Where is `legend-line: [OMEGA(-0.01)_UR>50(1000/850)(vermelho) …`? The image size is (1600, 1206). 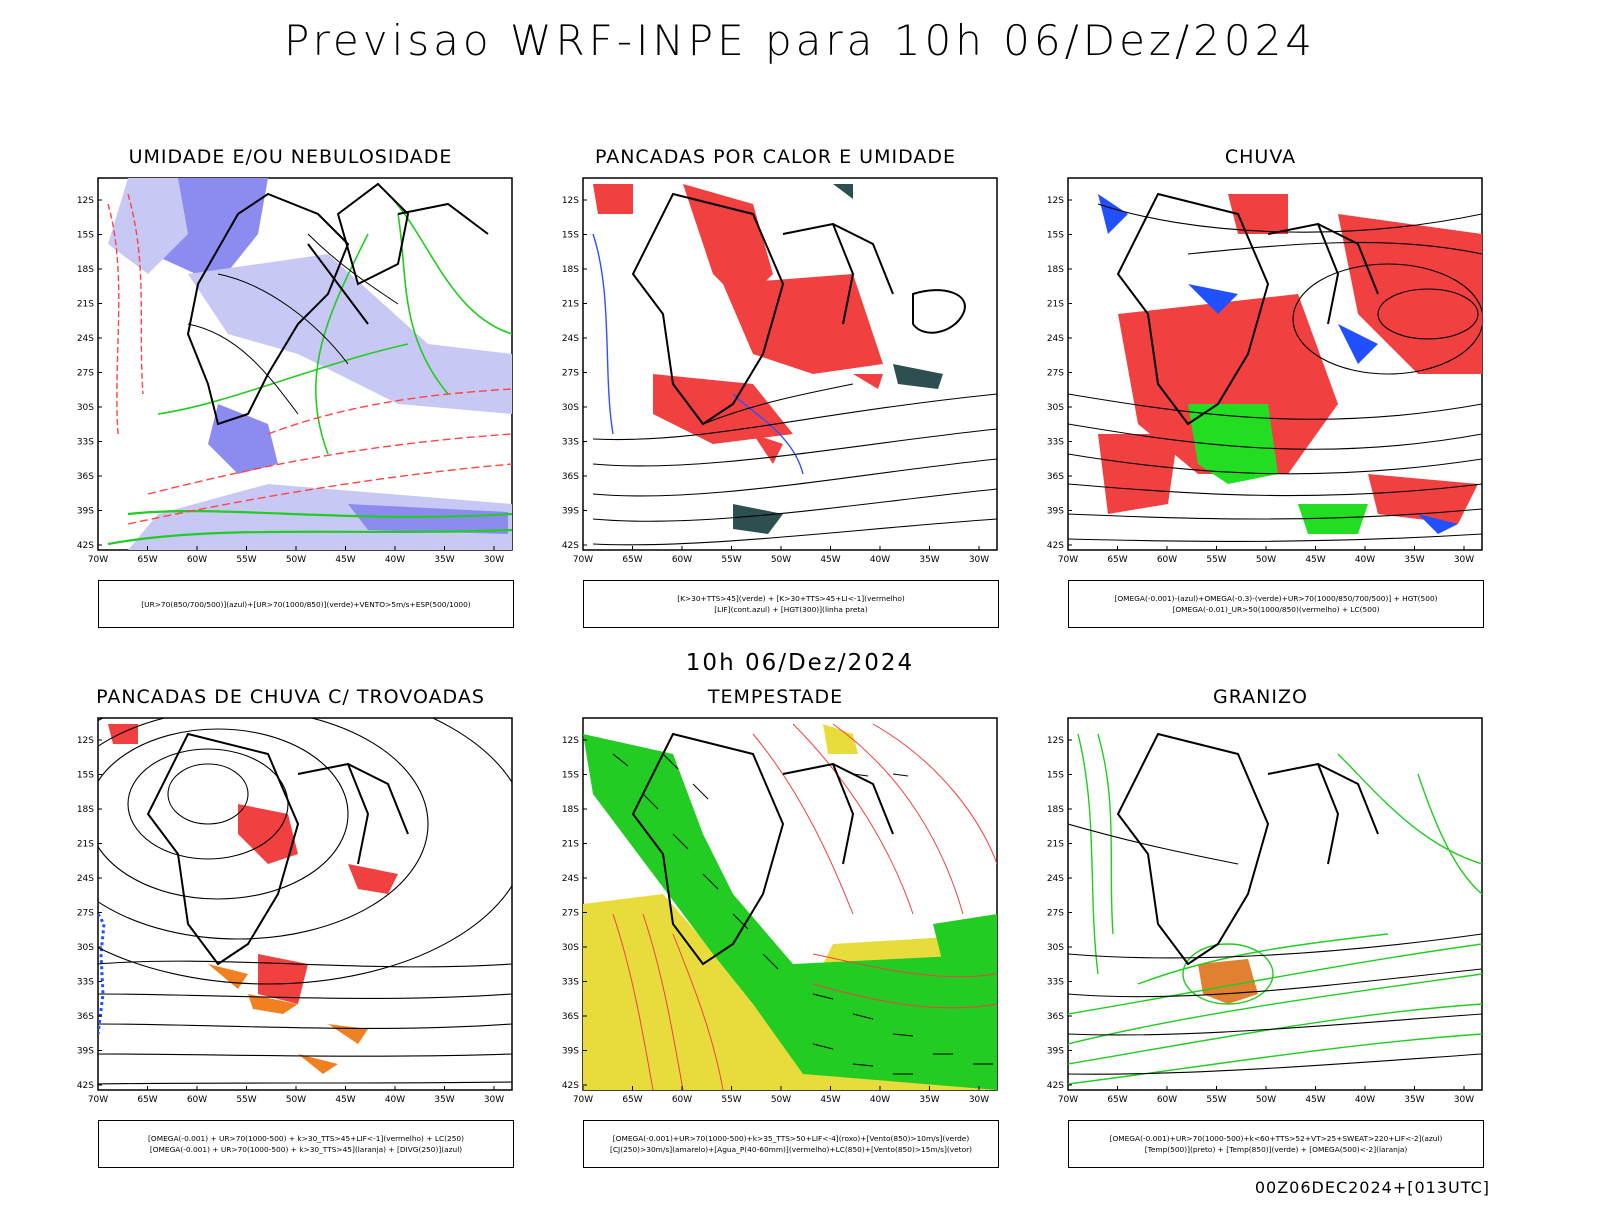 legend-line: [OMEGA(-0.01)_UR>50(1000/850)(vermelho) … is located at coordinates (1276, 609).